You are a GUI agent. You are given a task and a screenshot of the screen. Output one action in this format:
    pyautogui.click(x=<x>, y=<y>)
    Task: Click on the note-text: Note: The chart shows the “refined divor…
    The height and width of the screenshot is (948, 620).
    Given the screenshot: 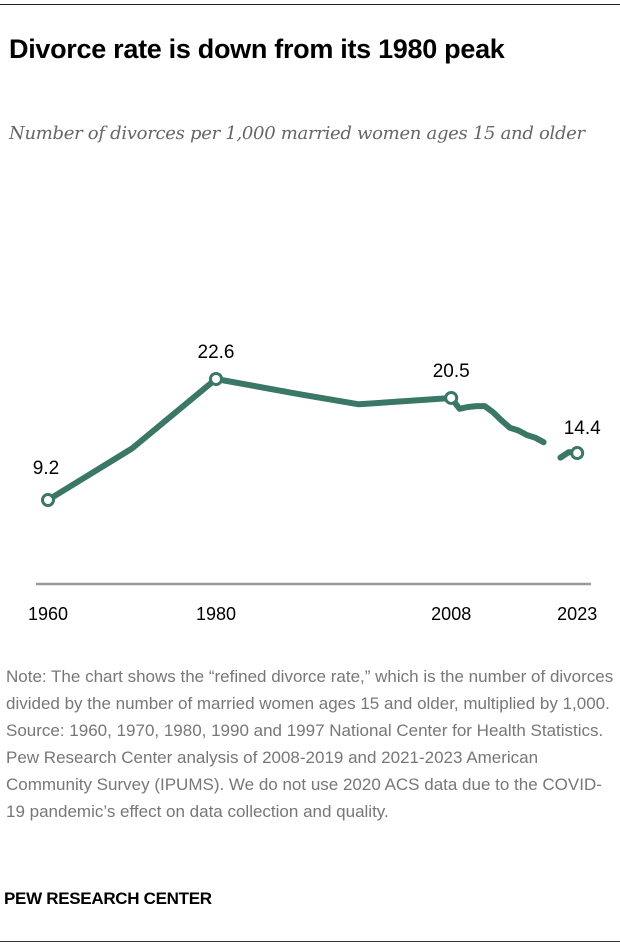 What is the action you would take?
    pyautogui.click(x=310, y=690)
    